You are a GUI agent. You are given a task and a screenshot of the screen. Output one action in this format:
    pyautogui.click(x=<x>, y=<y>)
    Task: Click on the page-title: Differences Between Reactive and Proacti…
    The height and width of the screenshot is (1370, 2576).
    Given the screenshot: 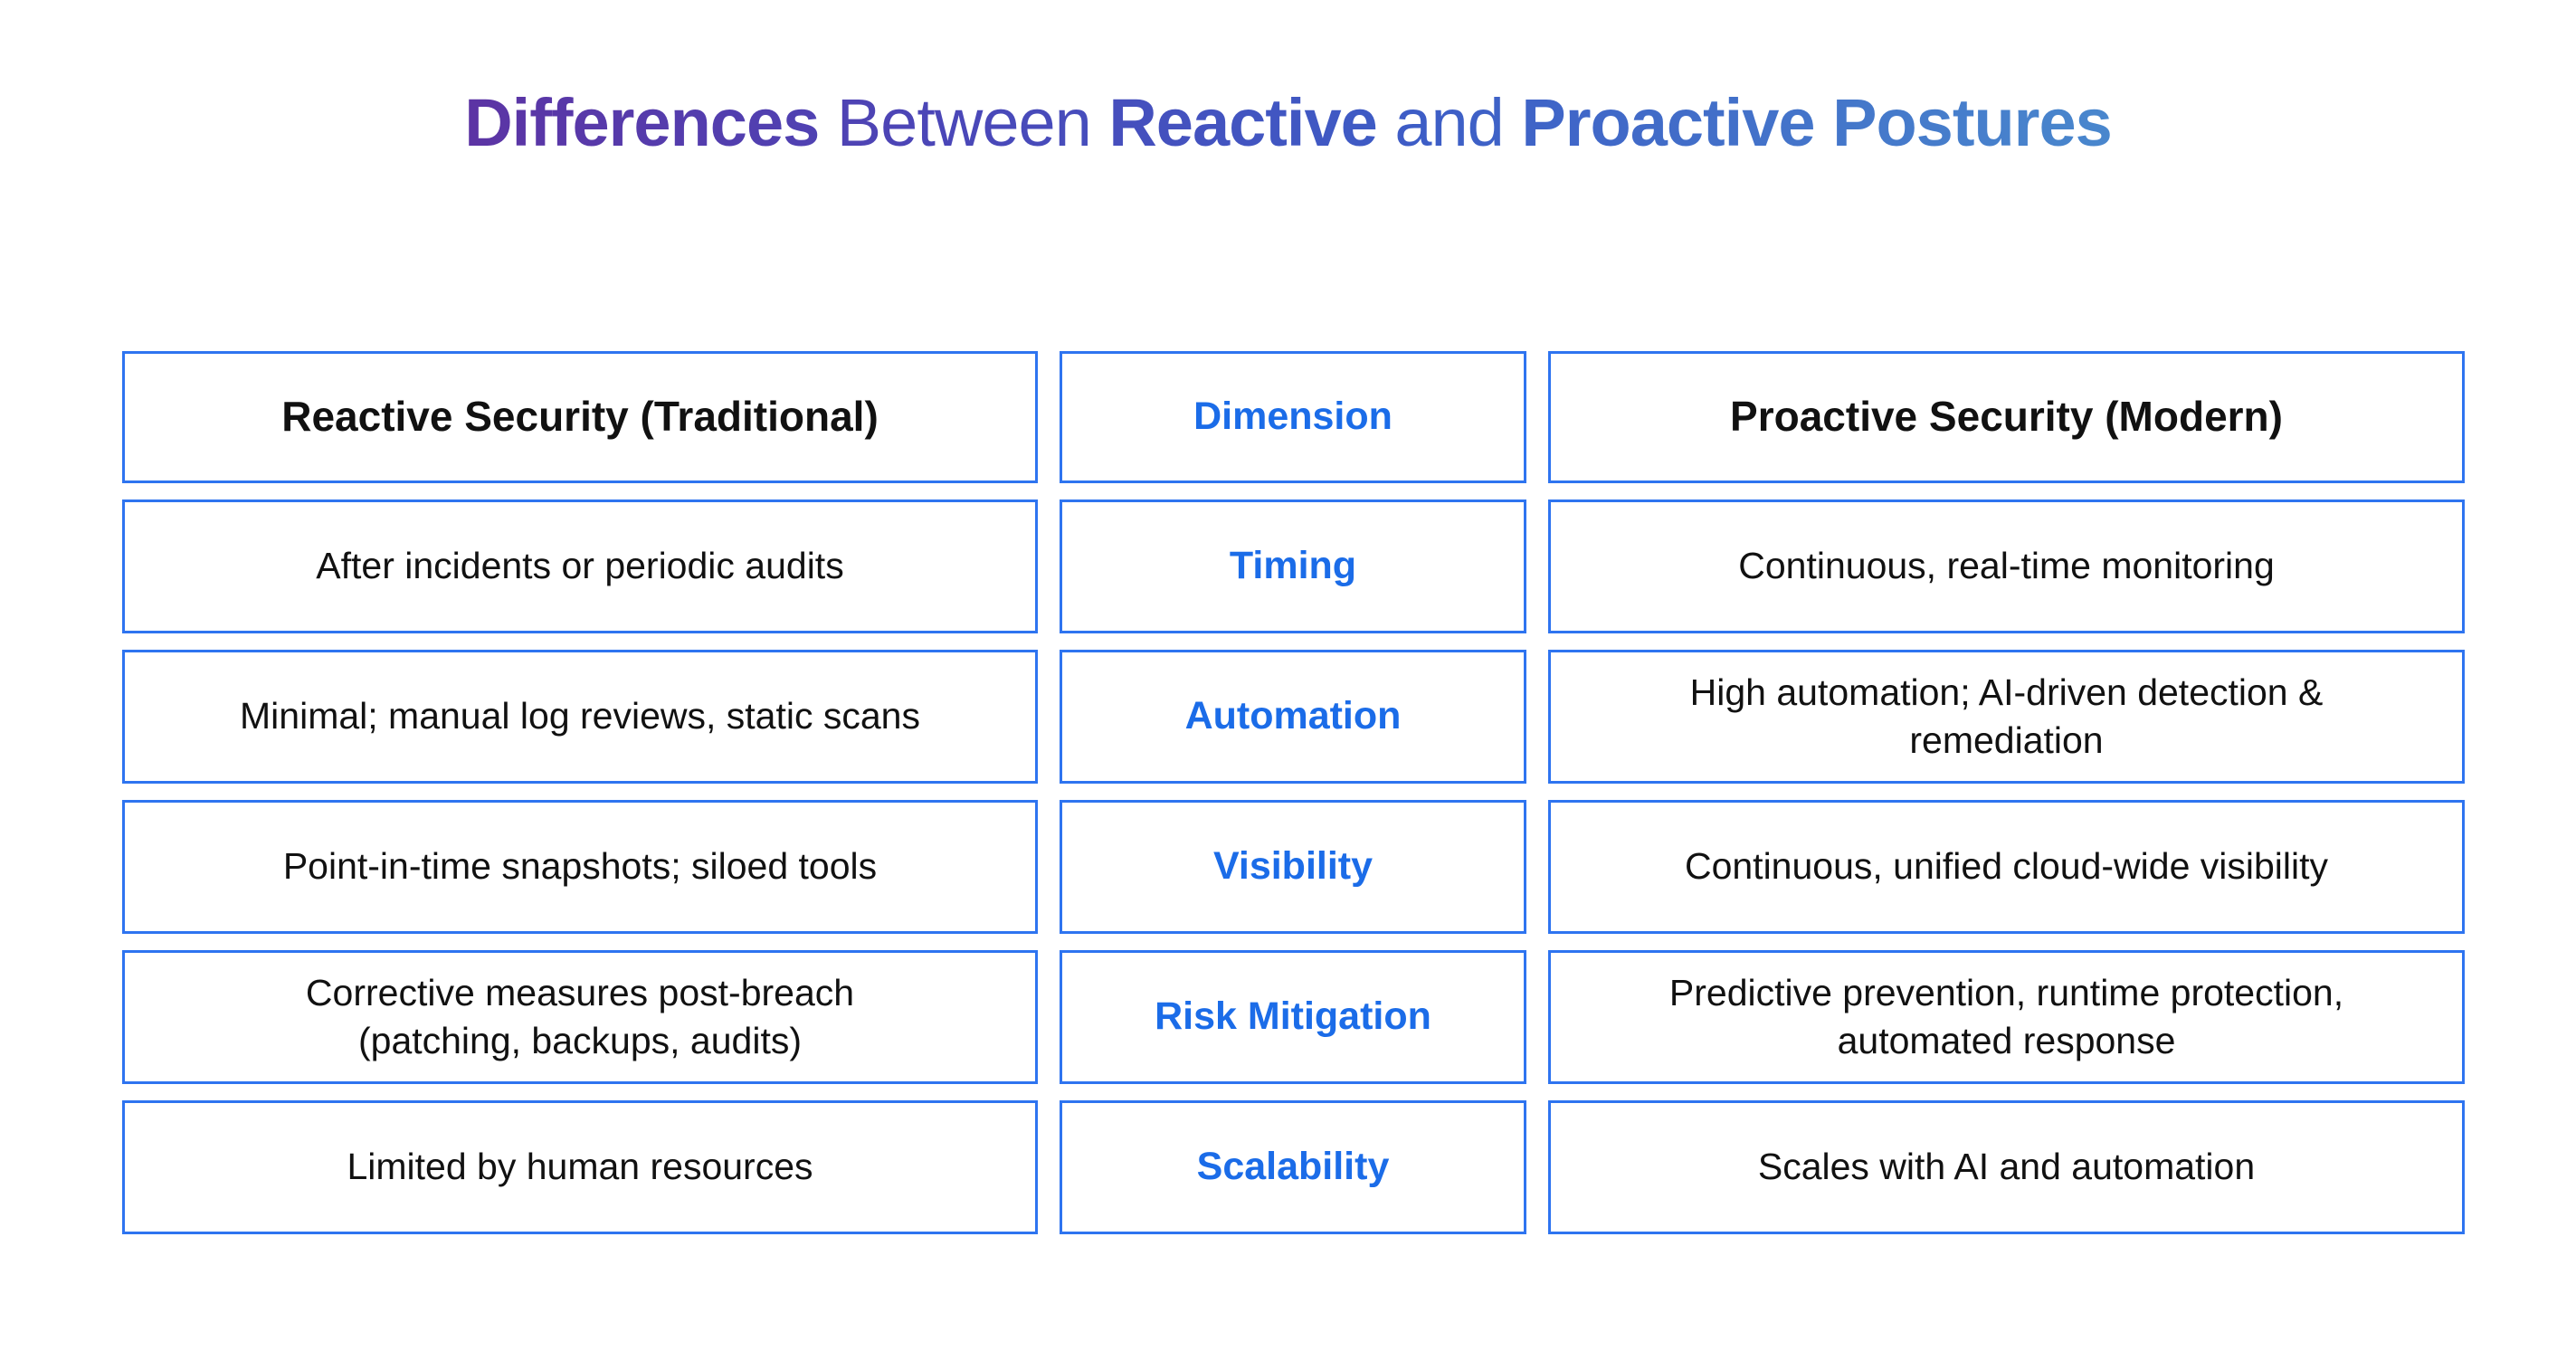 What is the action you would take?
    pyautogui.click(x=1288, y=122)
    